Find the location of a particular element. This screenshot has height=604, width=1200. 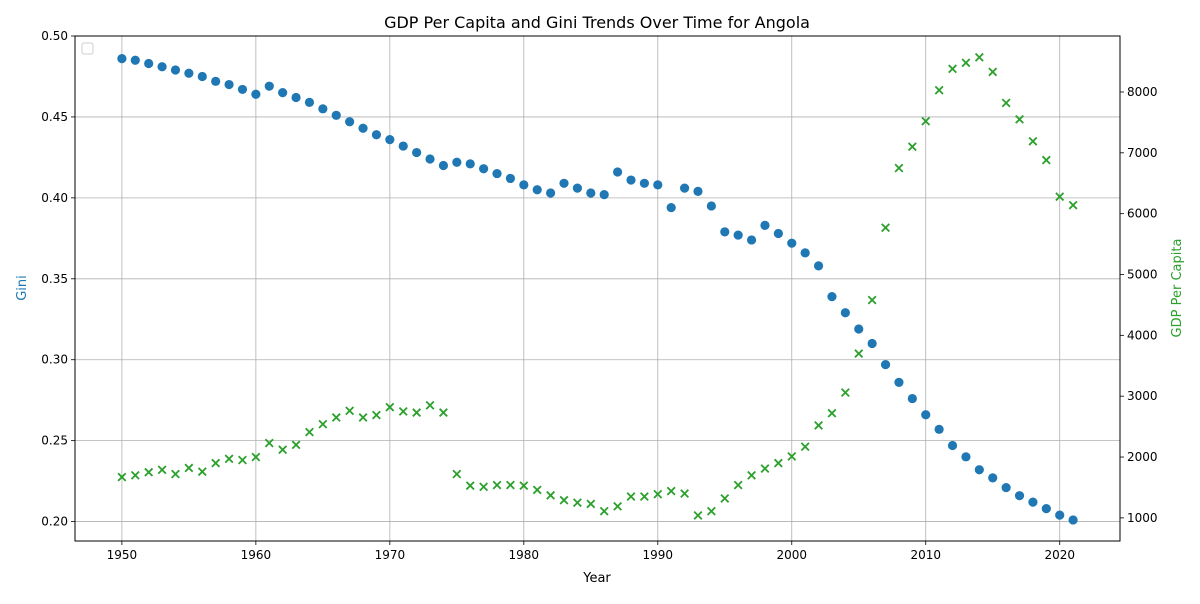

x-tick-label: 1970 is located at coordinates (390, 555).